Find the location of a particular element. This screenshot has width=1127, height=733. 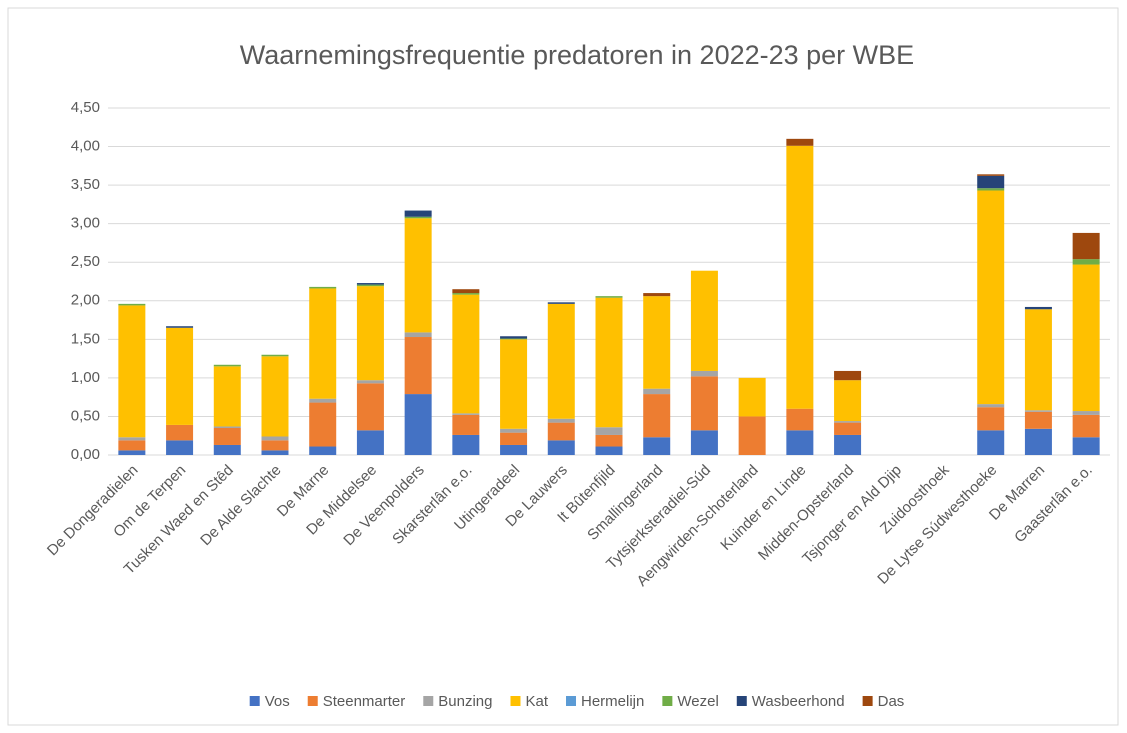

legend-label: Steenmarter is located at coordinates (364, 701).